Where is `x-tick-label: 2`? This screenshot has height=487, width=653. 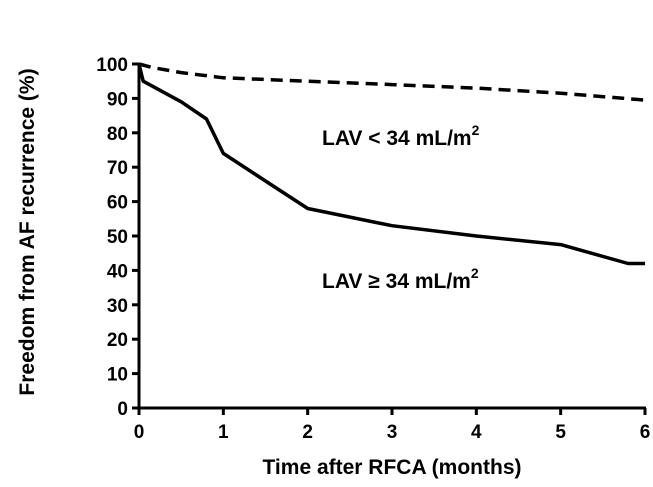 x-tick-label: 2 is located at coordinates (307, 432).